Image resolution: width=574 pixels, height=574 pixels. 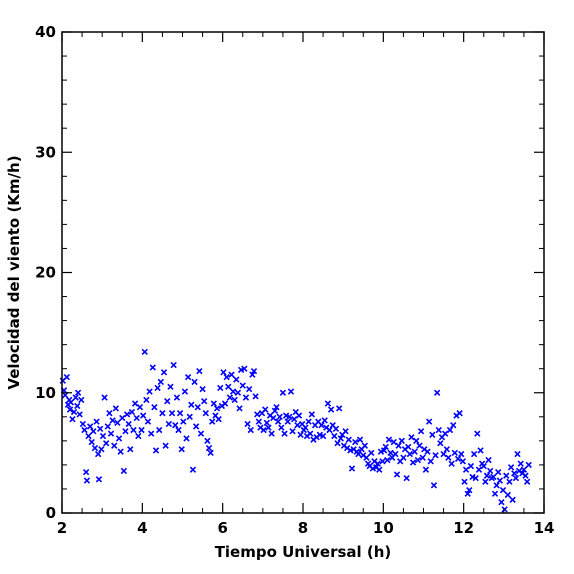 What do you see at coordinates (222, 528) in the screenshot?
I see `x-tick-label: 6` at bounding box center [222, 528].